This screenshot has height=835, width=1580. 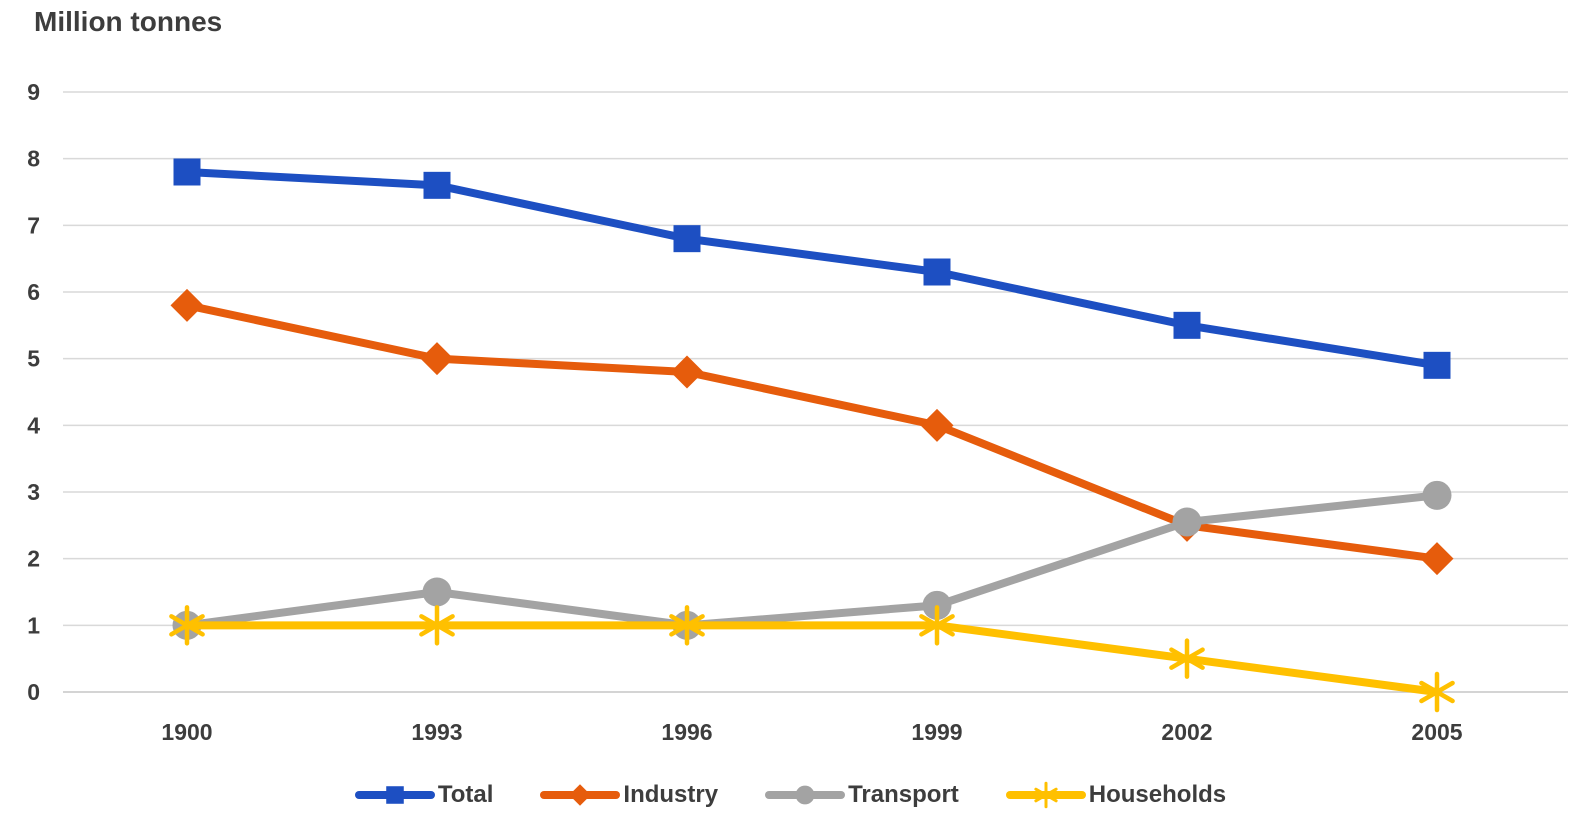 I want to click on legend-item-households: Households, so click(x=1115, y=795).